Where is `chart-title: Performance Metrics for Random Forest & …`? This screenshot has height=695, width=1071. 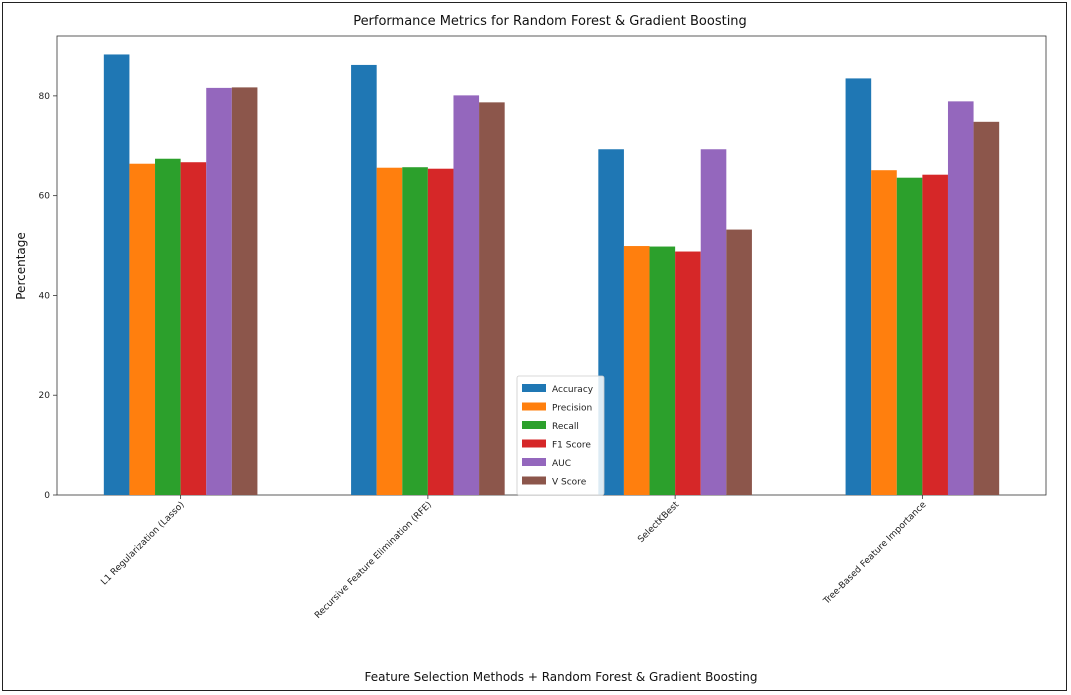 chart-title: Performance Metrics for Random Forest & … is located at coordinates (550, 21).